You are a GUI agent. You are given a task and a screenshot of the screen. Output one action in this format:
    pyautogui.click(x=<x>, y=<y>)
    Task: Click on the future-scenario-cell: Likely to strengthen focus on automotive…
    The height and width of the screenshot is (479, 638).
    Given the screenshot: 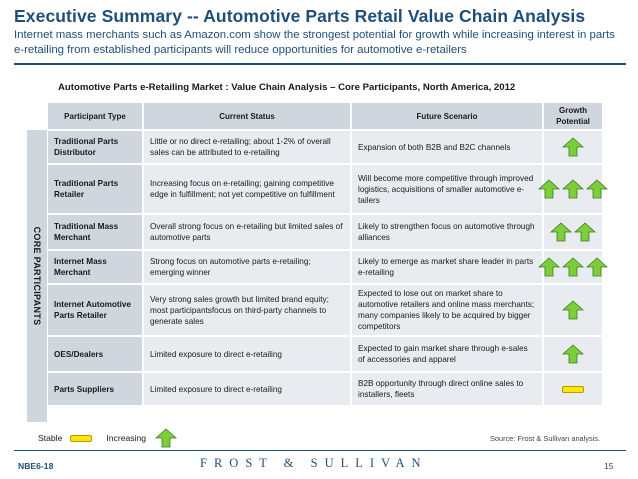 What is the action you would take?
    pyautogui.click(x=448, y=232)
    